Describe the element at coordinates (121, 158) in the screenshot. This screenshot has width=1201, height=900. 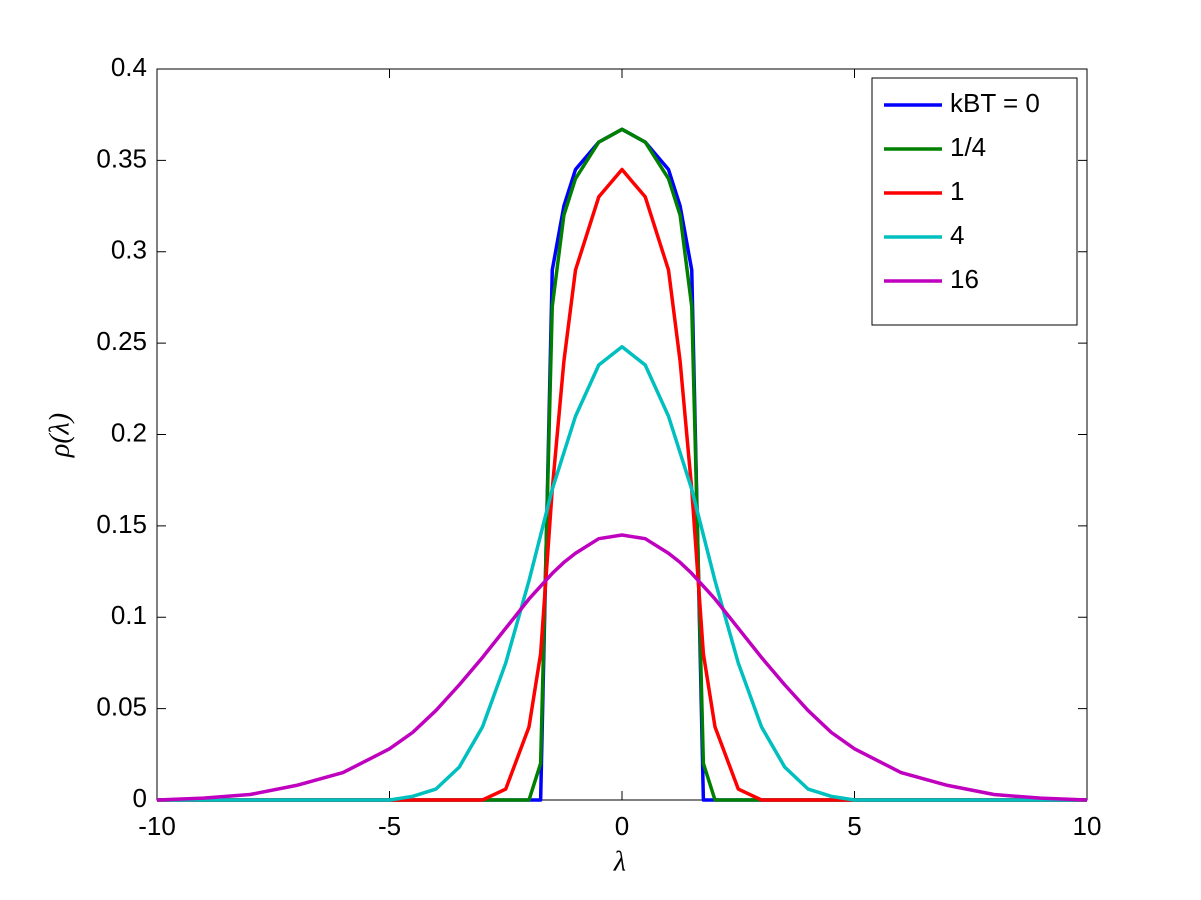
I see `y-tick-label: 0.35` at that location.